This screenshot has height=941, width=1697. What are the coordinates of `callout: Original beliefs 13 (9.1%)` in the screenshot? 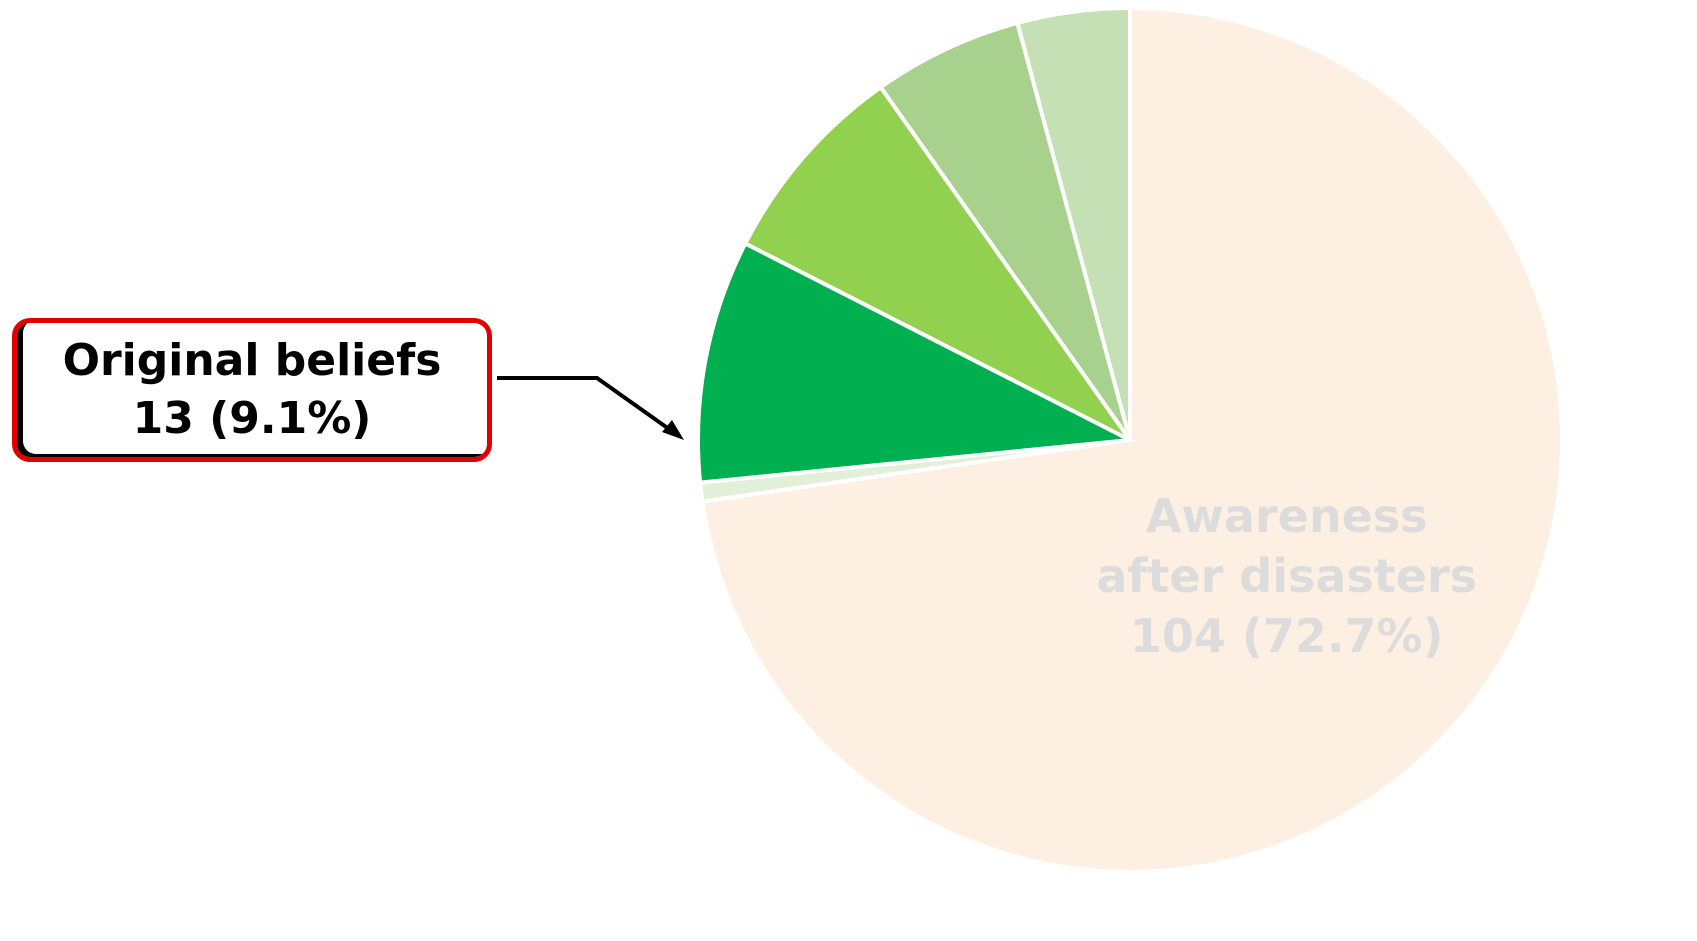 It's located at (252, 390).